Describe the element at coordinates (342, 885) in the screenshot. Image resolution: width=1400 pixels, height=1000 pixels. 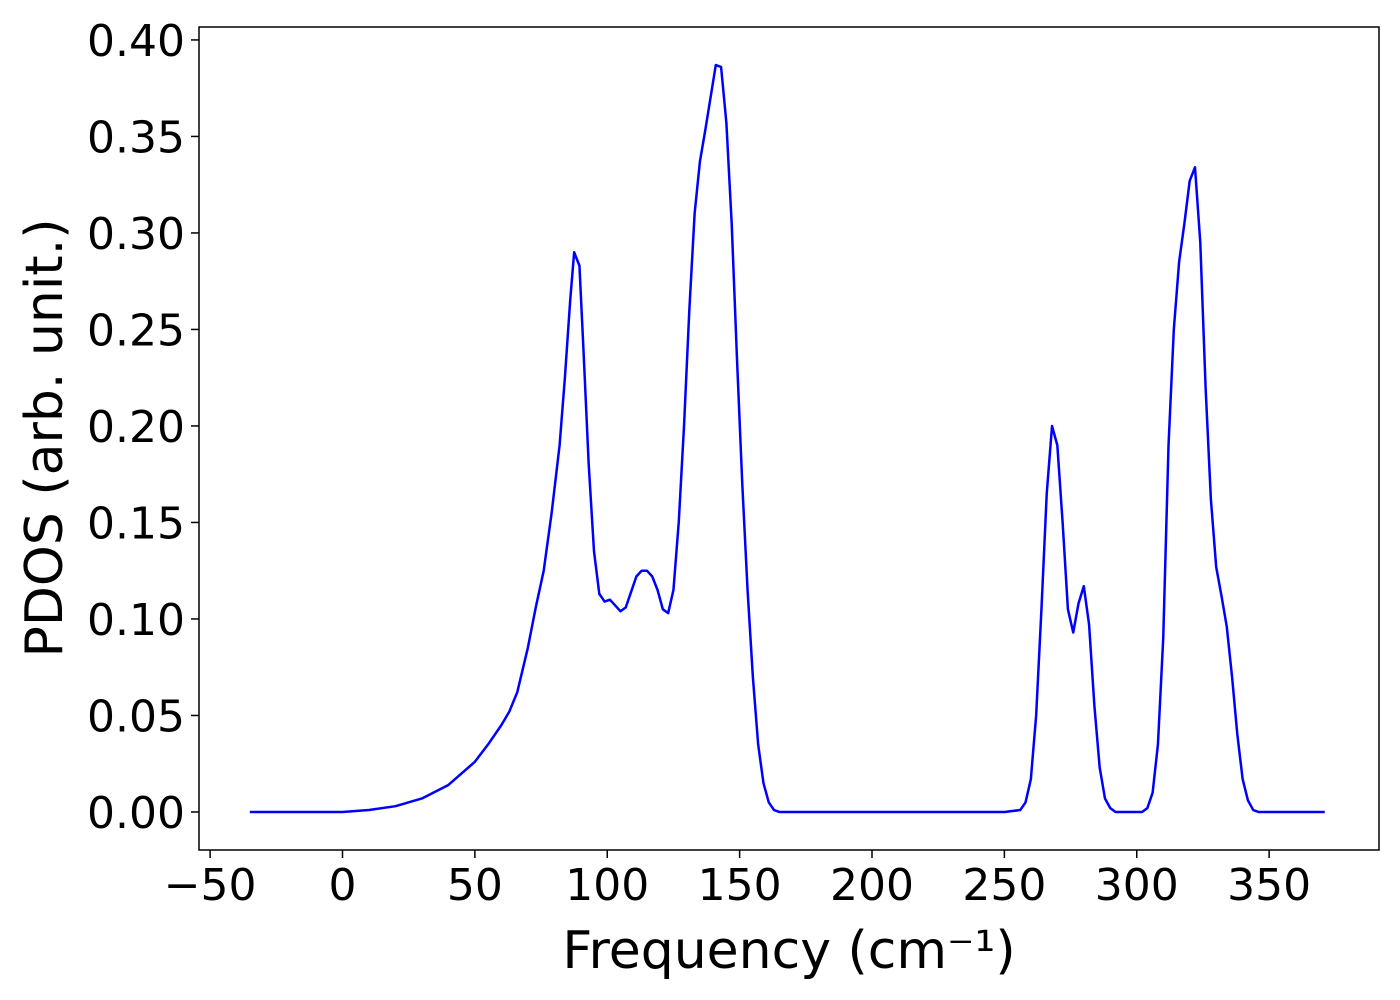
I see `x-tick-label: 0` at that location.